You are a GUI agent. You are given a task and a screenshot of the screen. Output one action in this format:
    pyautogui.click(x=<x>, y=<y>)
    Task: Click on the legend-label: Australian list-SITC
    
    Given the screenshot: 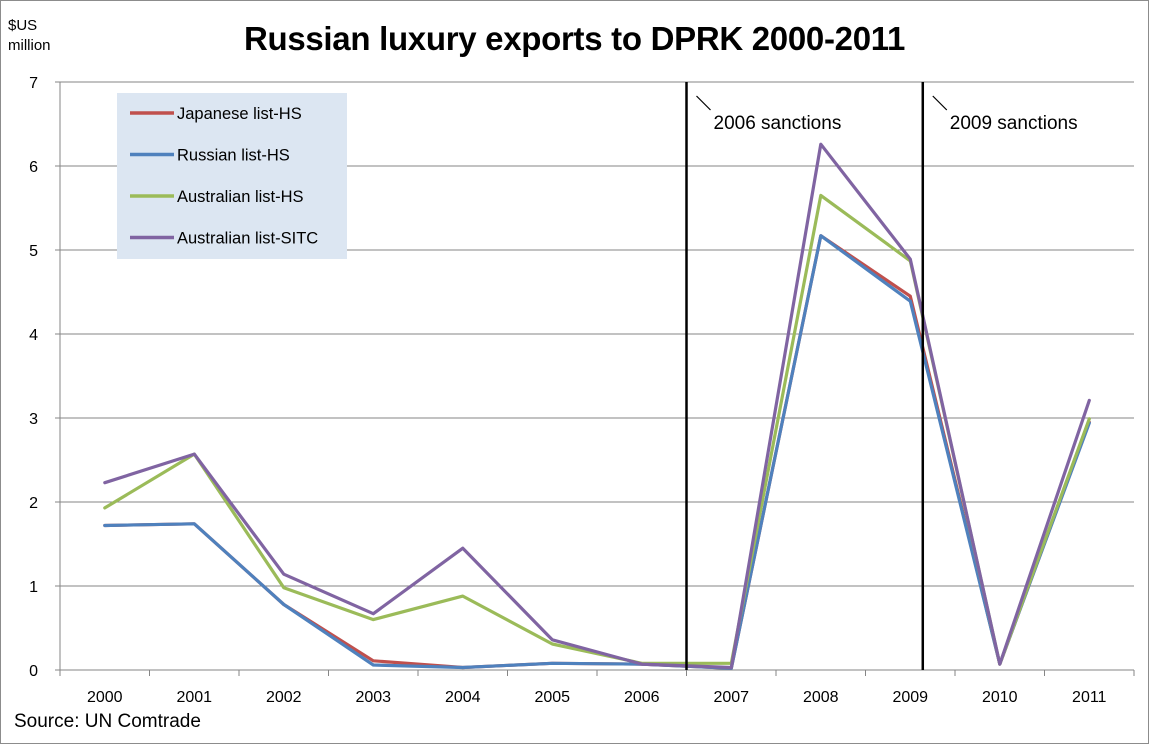 What is the action you would take?
    pyautogui.click(x=247, y=239)
    